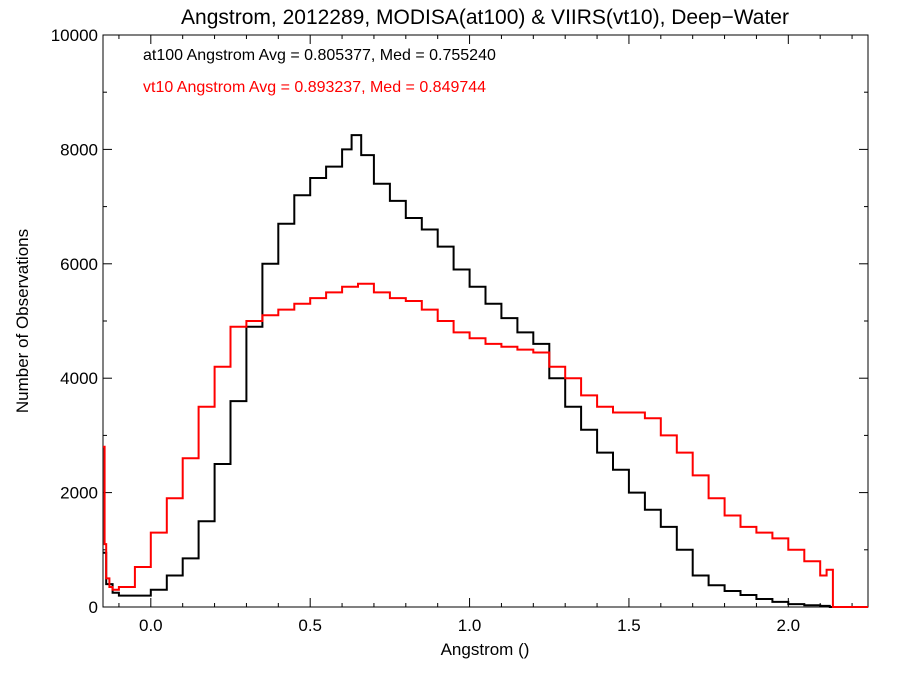  What do you see at coordinates (310, 625) in the screenshot?
I see `x-tick-label: 0.5` at bounding box center [310, 625].